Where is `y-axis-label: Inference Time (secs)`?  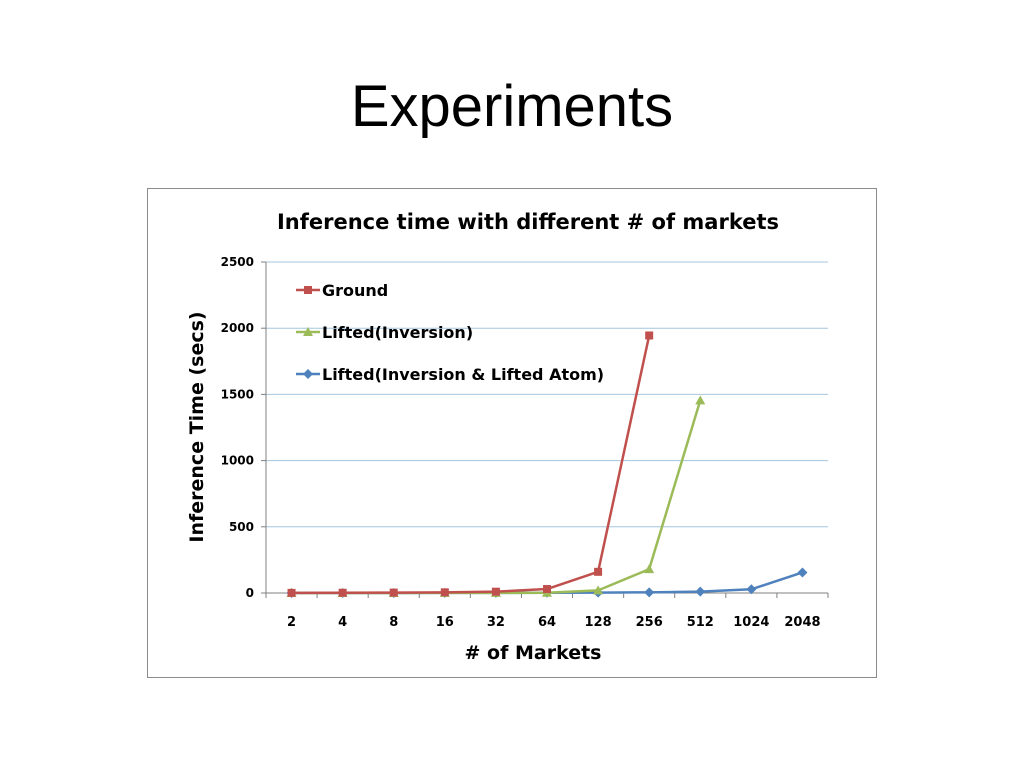 y-axis-label: Inference Time (secs) is located at coordinates (197, 426).